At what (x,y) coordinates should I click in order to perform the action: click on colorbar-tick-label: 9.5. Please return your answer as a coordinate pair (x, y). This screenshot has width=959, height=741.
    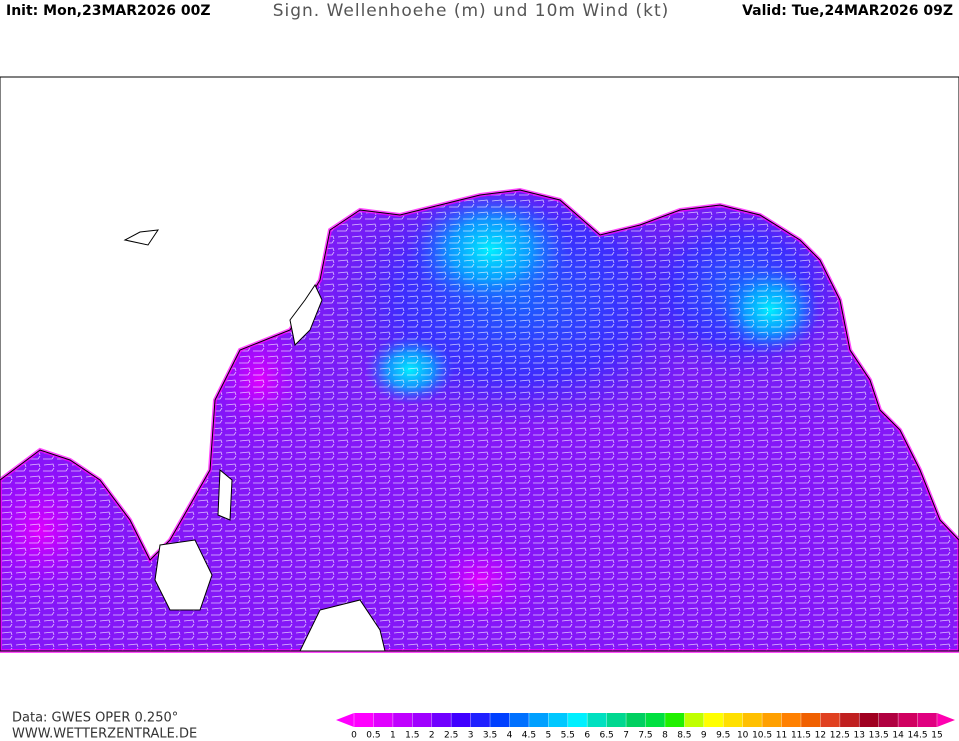
    Looking at the image, I should click on (723, 736).